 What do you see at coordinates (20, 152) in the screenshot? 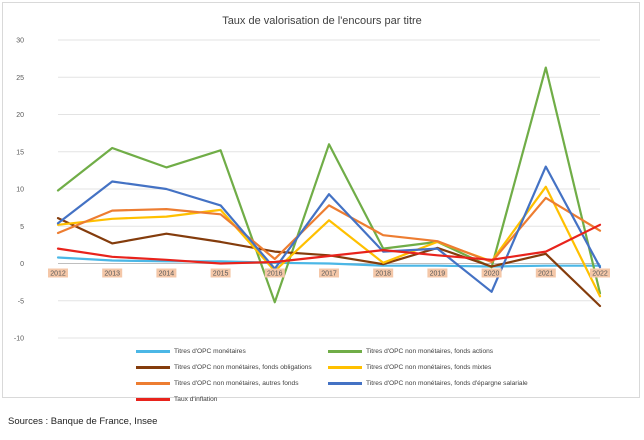
I see `y-tick-label: 15` at bounding box center [20, 152].